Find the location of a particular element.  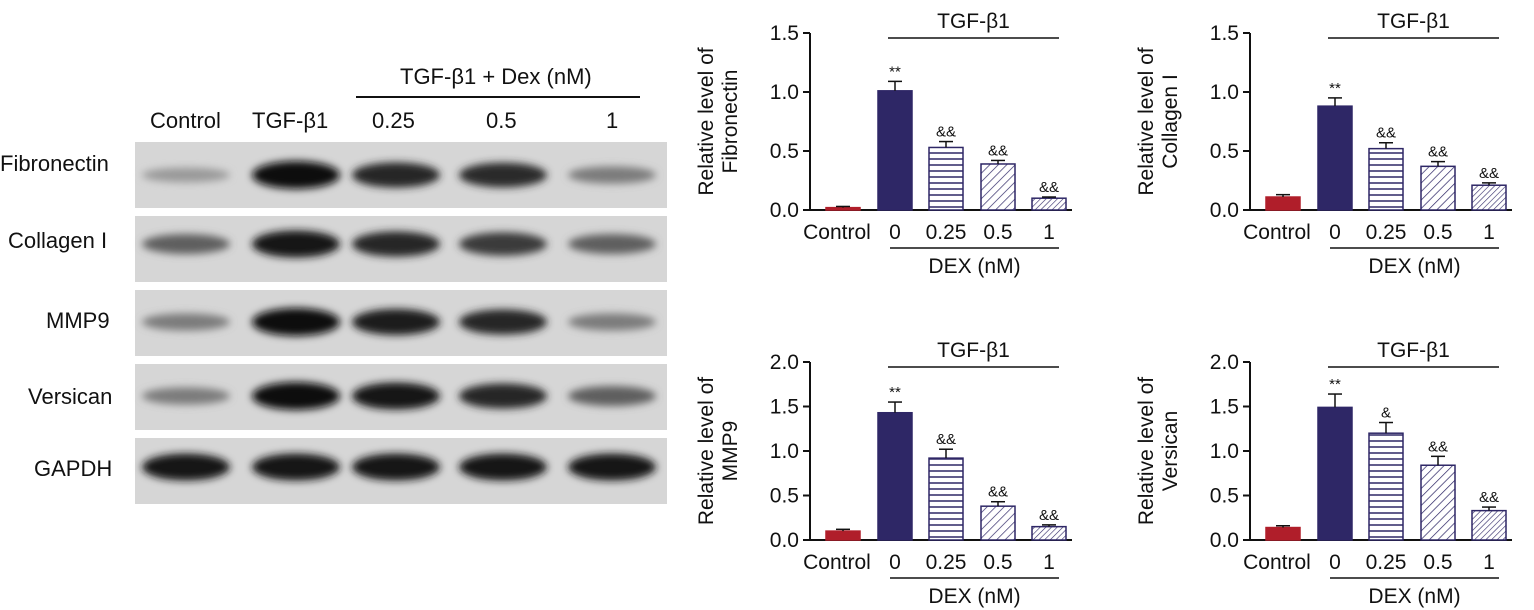

y-axis-label-line: Versican is located at coordinates (1170, 451).